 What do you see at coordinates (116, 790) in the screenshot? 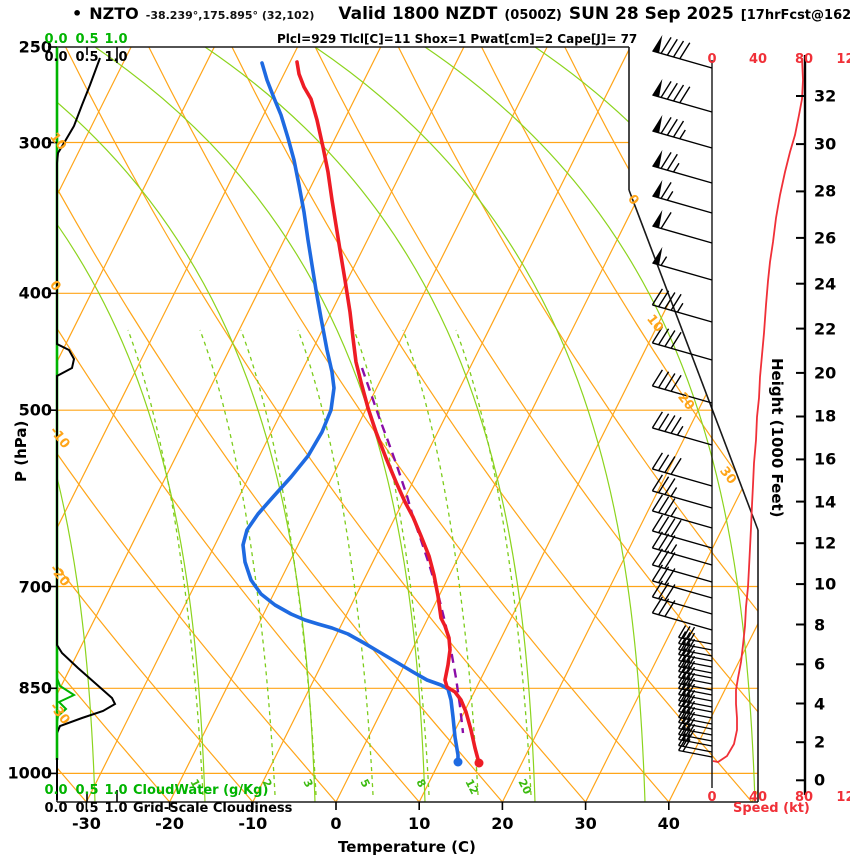
I see `cloudwater-scale-bottom: 1.0` at bounding box center [116, 790].